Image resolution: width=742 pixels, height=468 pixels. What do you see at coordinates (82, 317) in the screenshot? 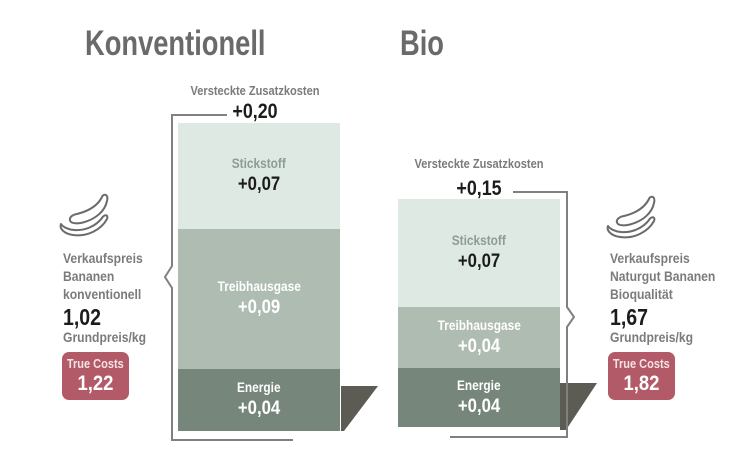
I see `base-price-left: 1,02` at bounding box center [82, 317].